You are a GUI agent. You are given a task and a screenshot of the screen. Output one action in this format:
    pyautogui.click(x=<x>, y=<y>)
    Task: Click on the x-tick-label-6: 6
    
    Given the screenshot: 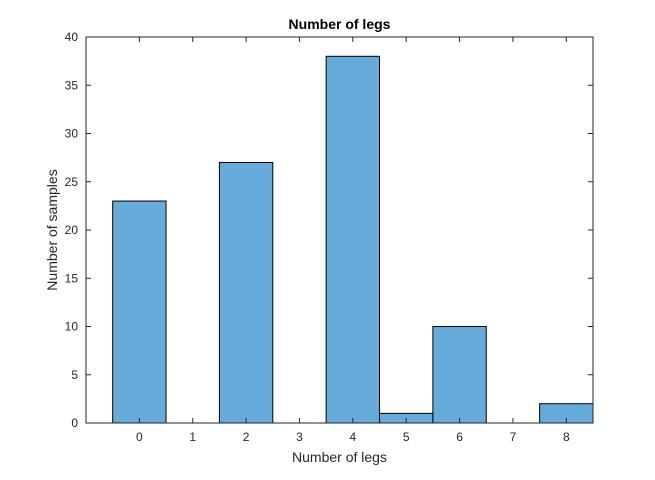 What is the action you would take?
    pyautogui.click(x=459, y=437)
    